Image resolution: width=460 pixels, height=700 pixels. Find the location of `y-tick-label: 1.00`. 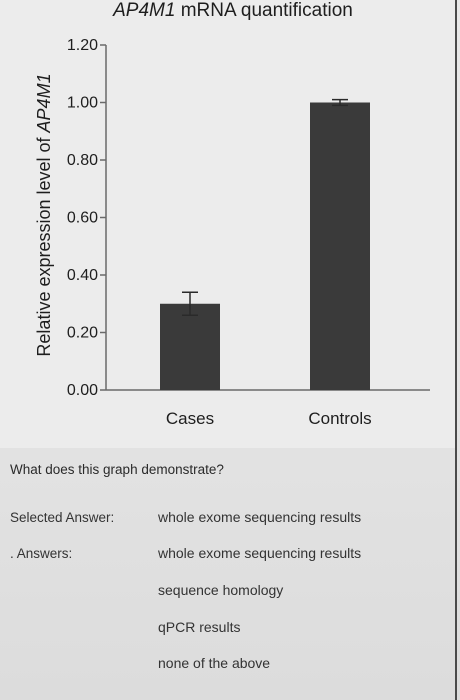

y-tick-label: 1.00 is located at coordinates (82, 103).